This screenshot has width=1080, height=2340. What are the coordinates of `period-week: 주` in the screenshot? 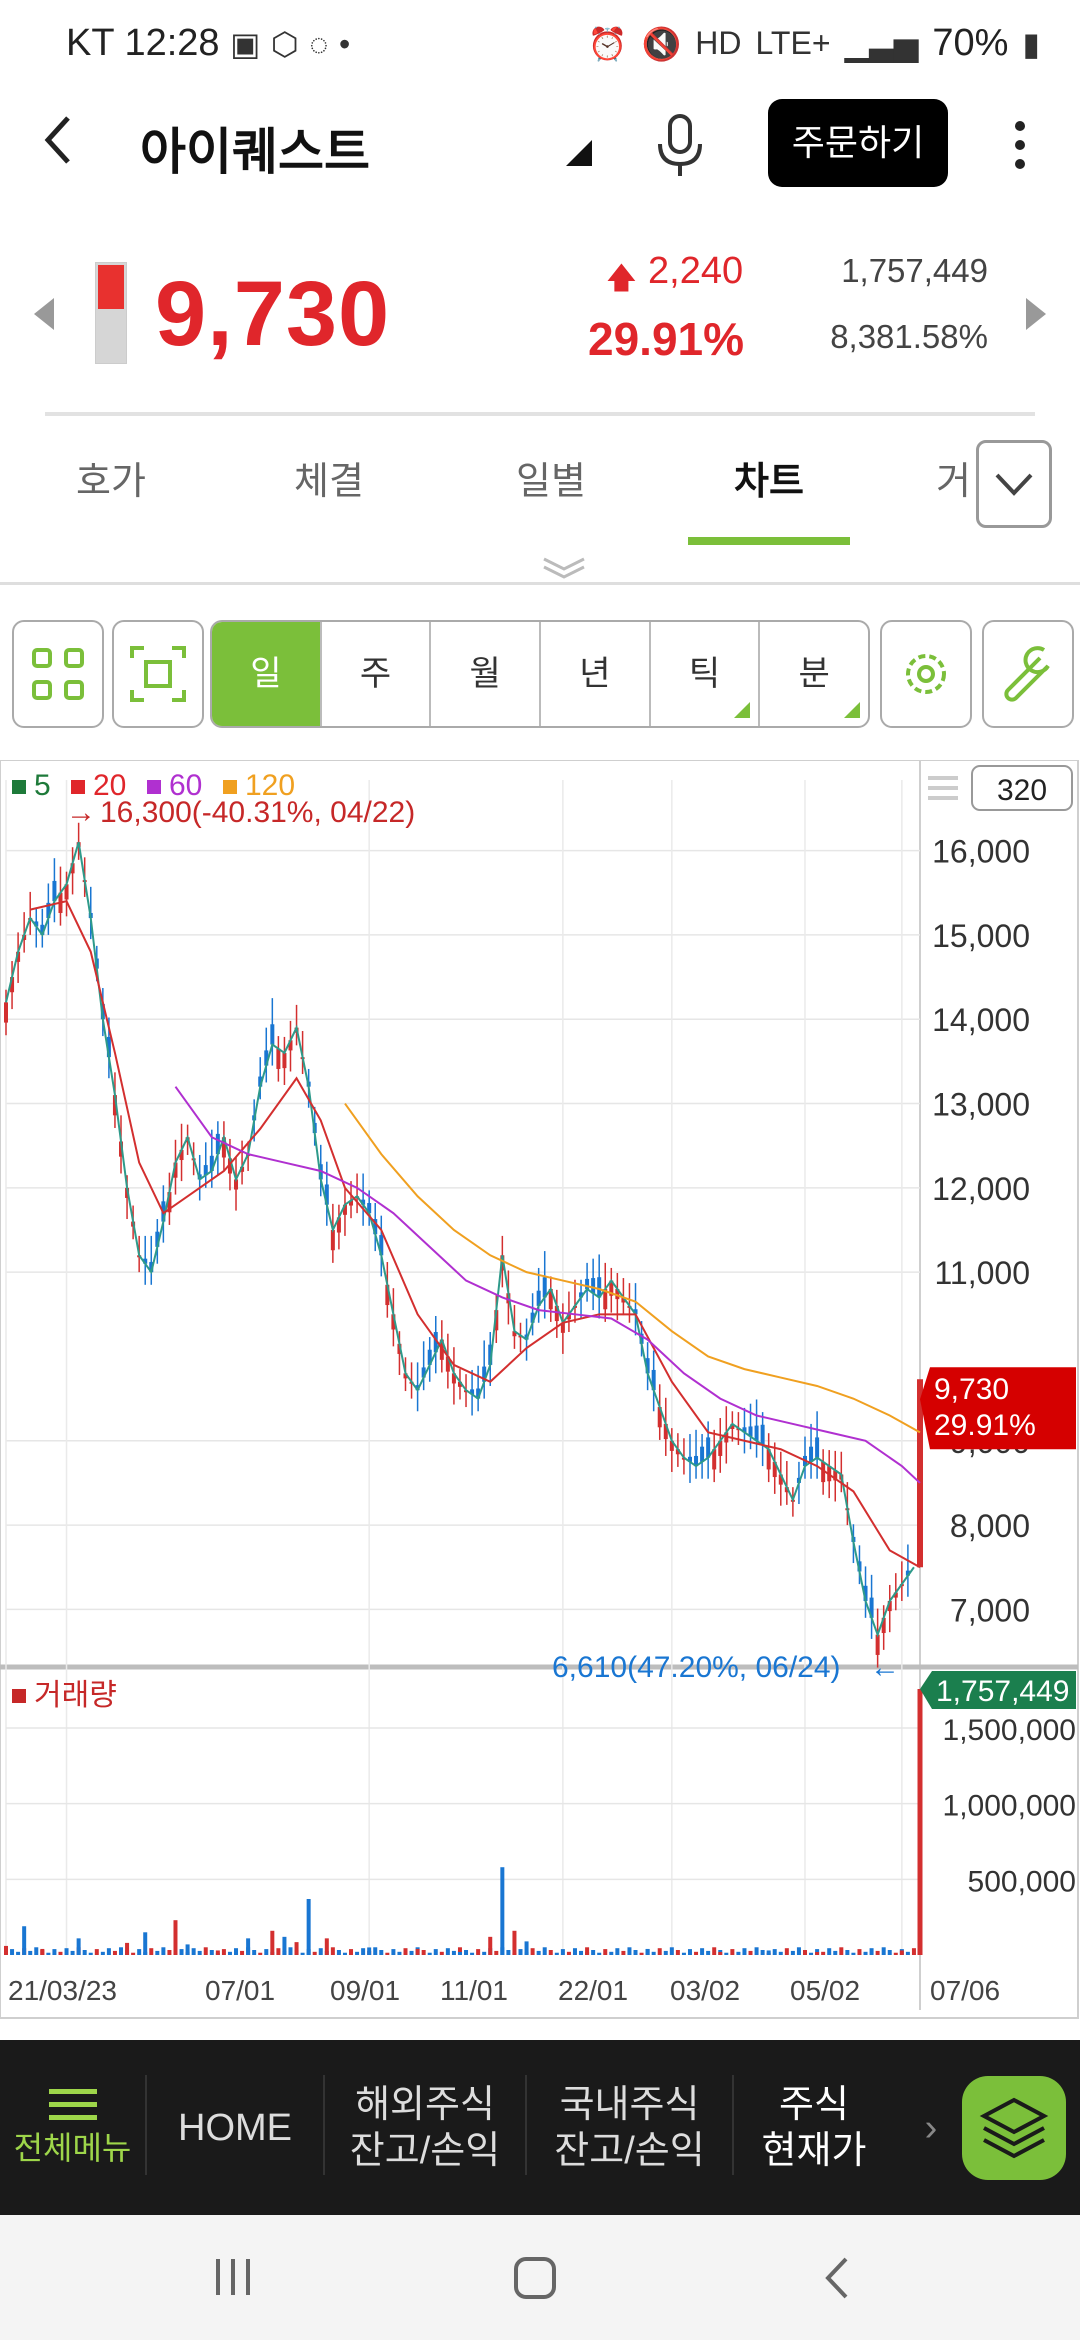 It's located at (377, 674).